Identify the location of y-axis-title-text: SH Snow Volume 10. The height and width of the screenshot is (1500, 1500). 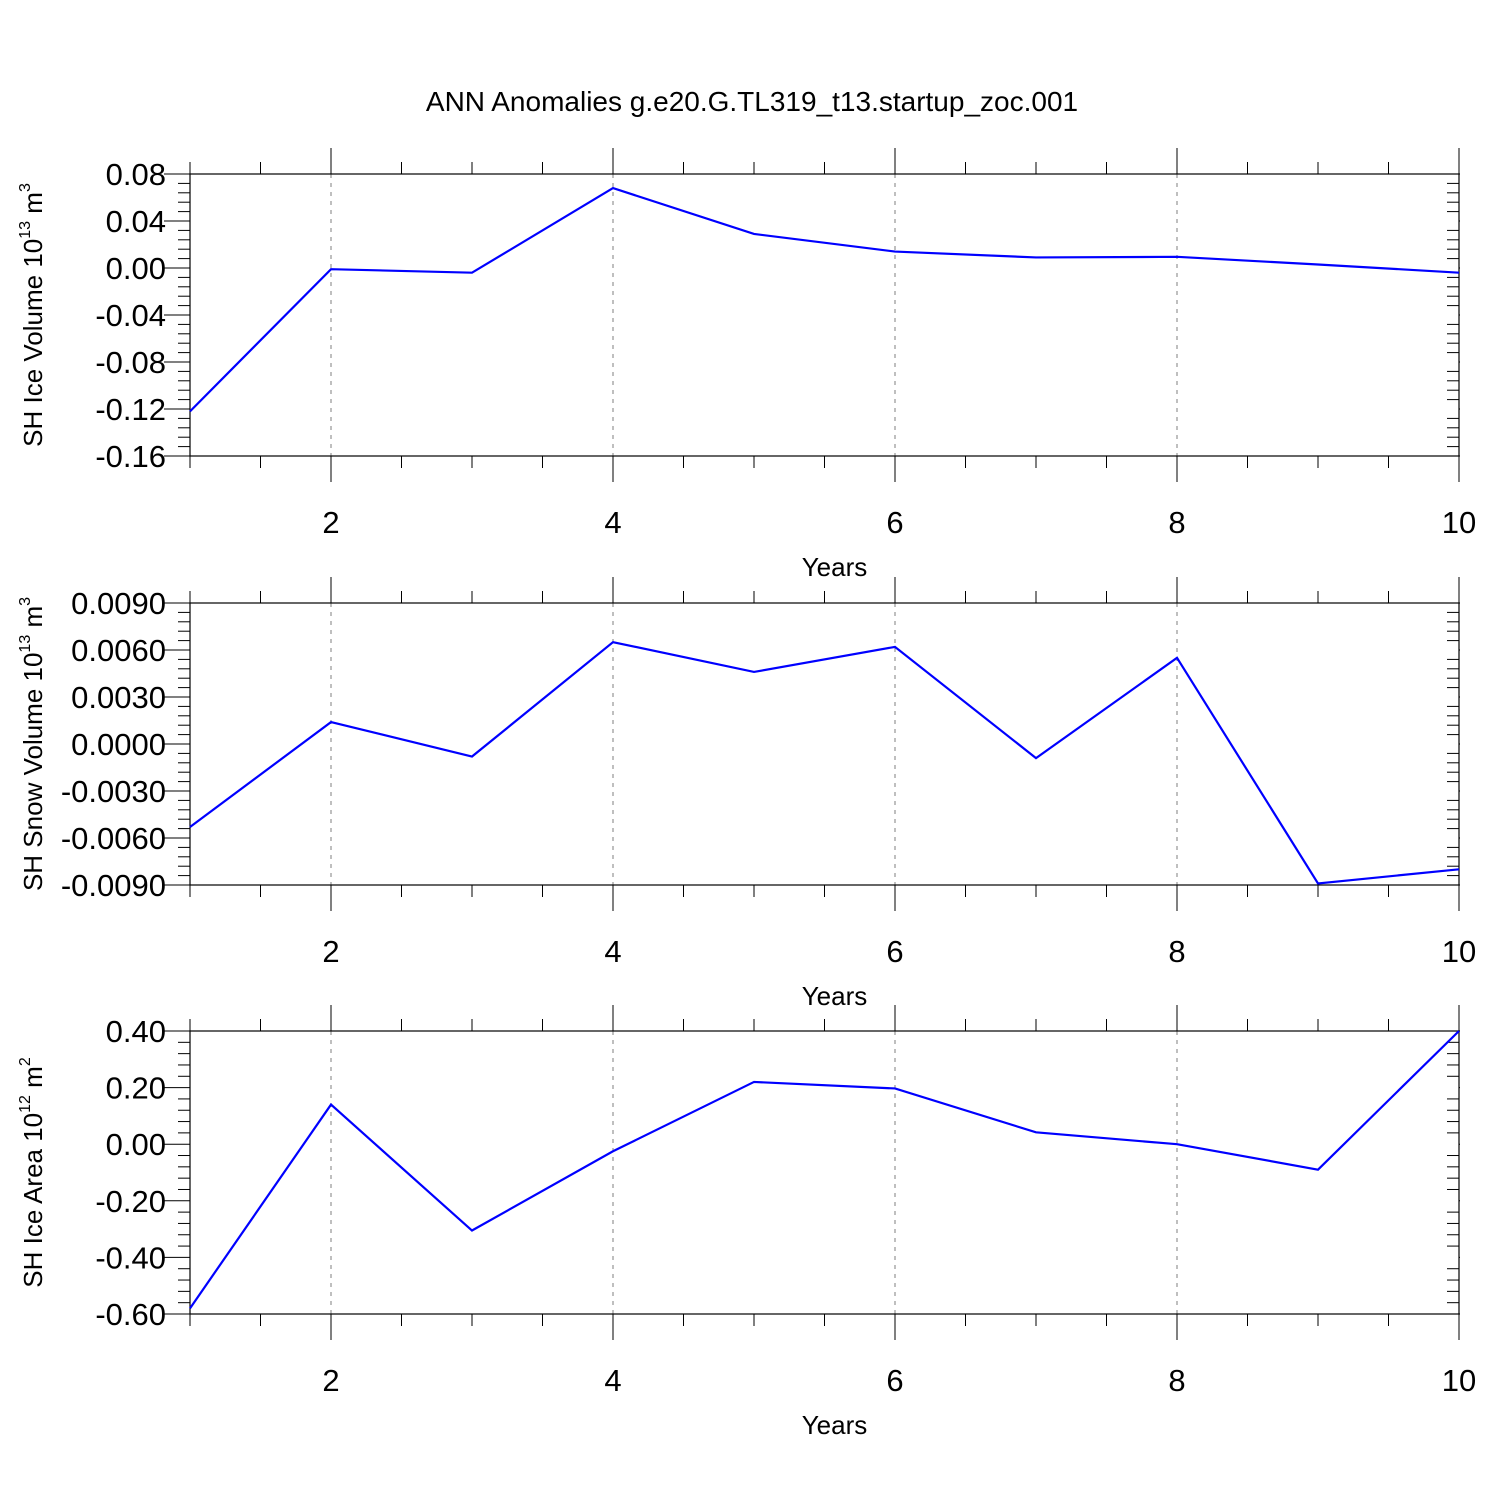
(33, 772).